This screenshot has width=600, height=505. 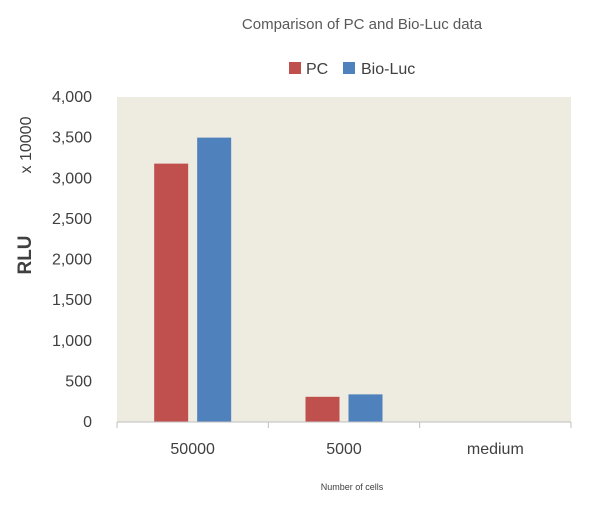 I want to click on y-tick-label: 3,000, so click(x=72, y=178).